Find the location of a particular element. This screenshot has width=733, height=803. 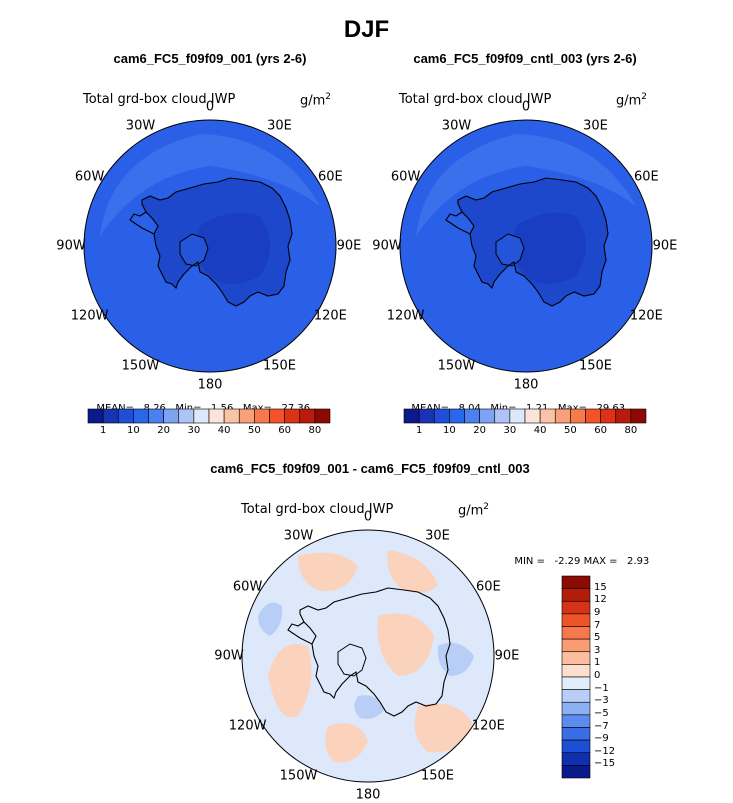

panel-1-map is located at coordinates (210, 246).